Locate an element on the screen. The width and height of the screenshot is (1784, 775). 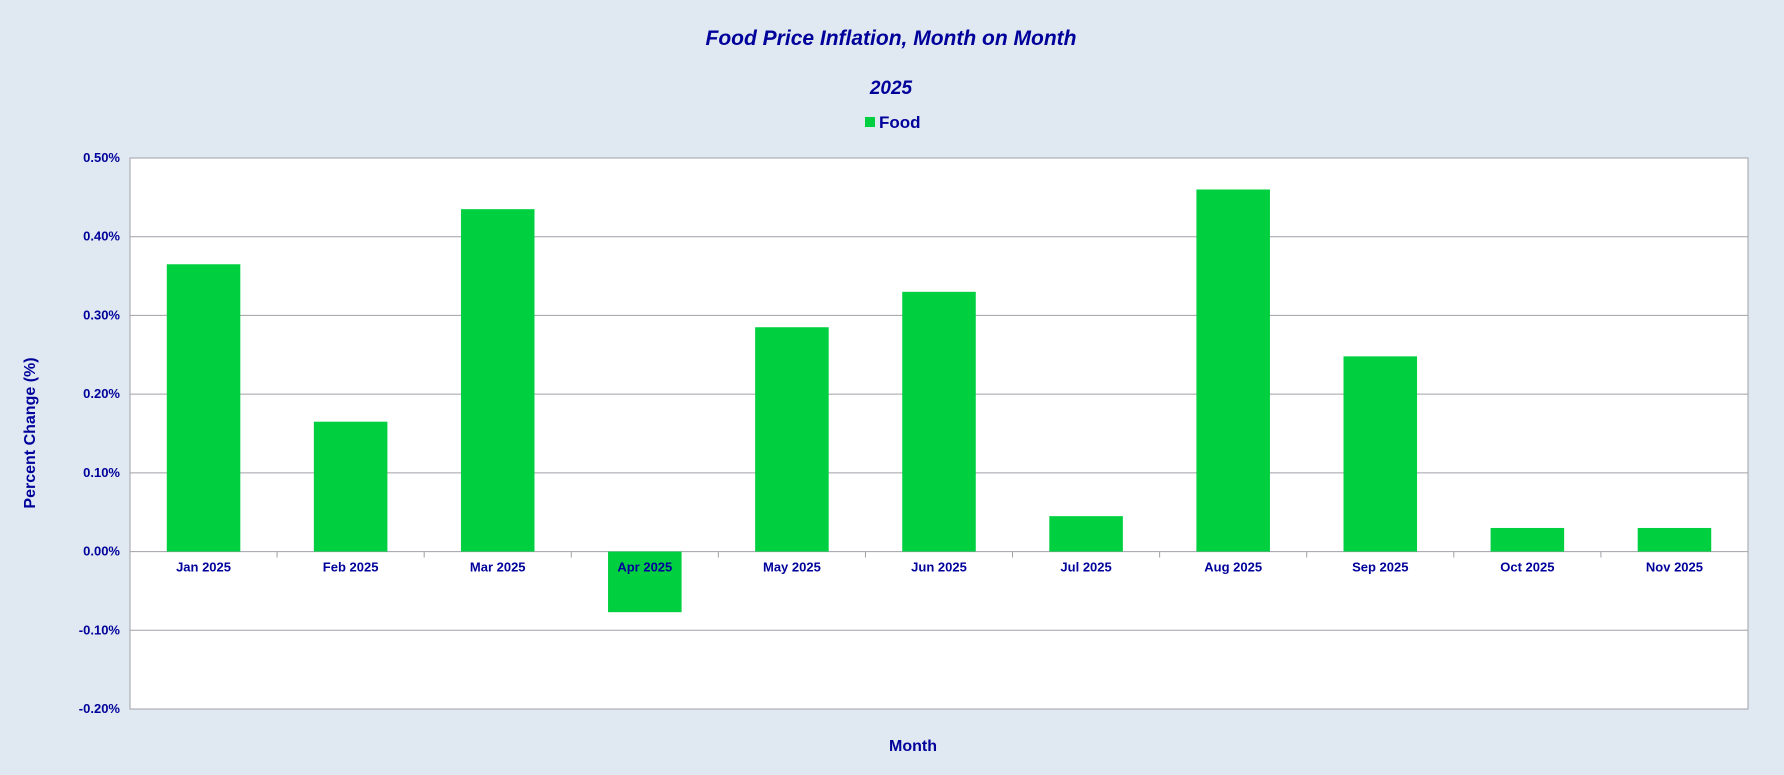
x-tick-marks is located at coordinates (939, 554).